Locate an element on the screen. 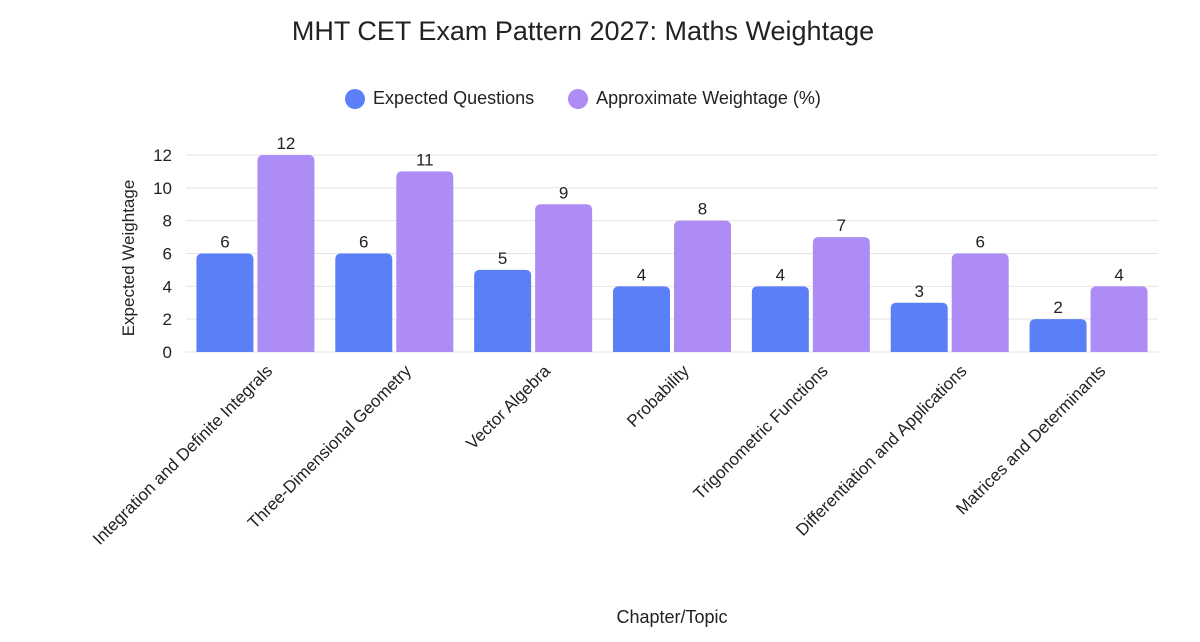  y-tick-label: 8 is located at coordinates (167, 221).